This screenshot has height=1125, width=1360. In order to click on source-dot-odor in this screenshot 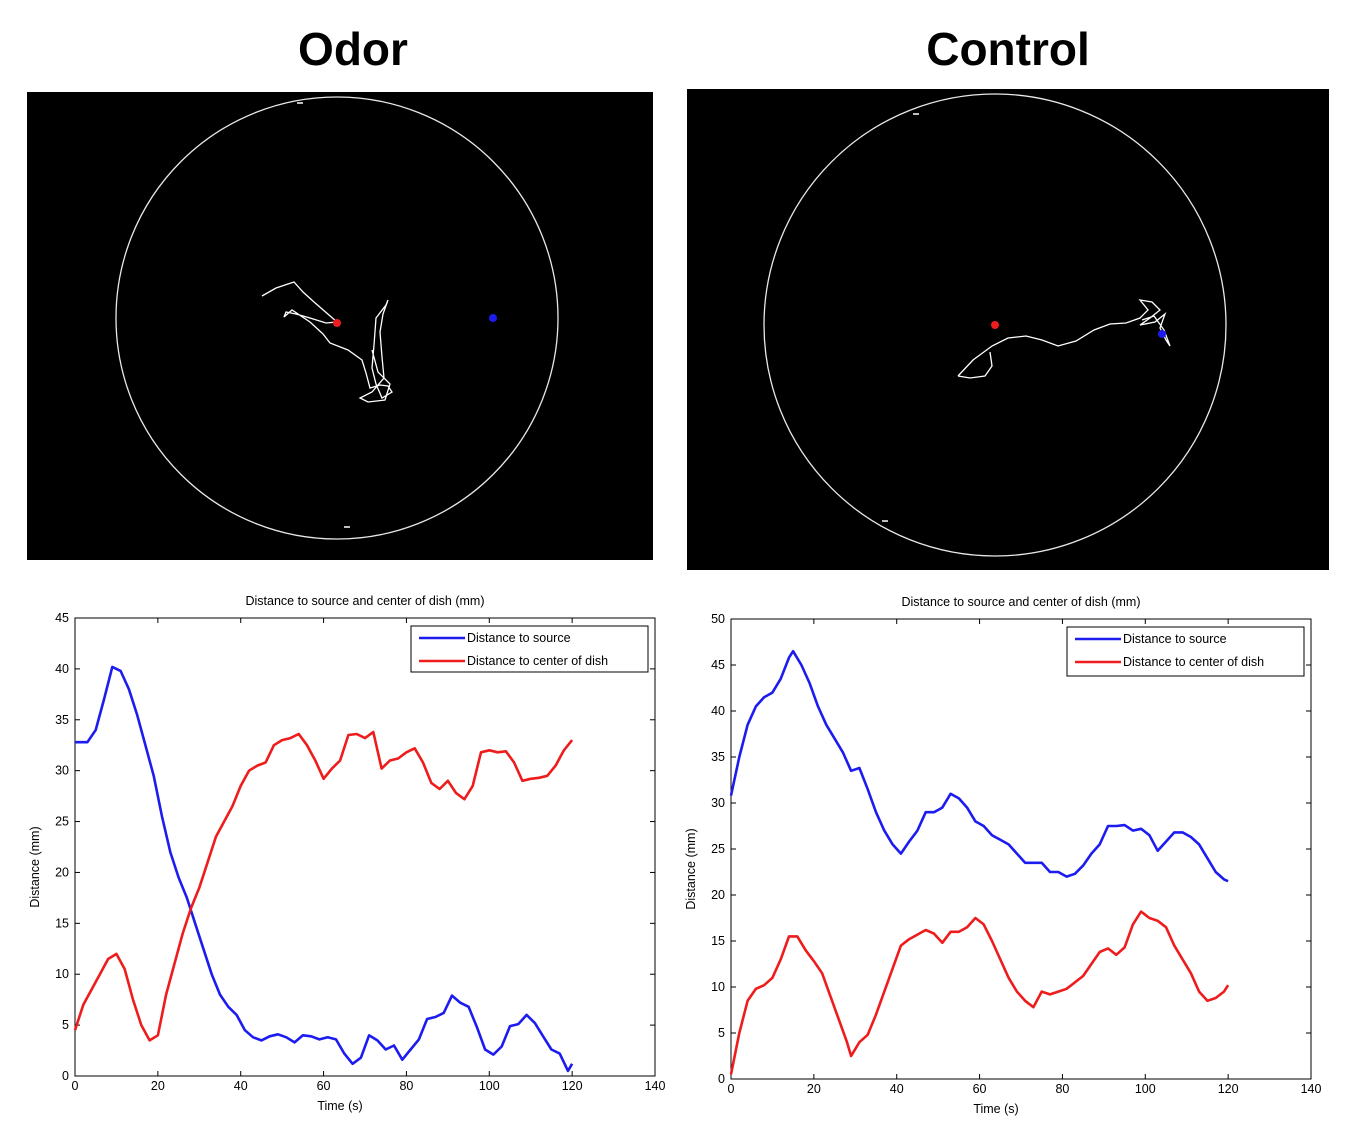, I will do `click(493, 318)`.